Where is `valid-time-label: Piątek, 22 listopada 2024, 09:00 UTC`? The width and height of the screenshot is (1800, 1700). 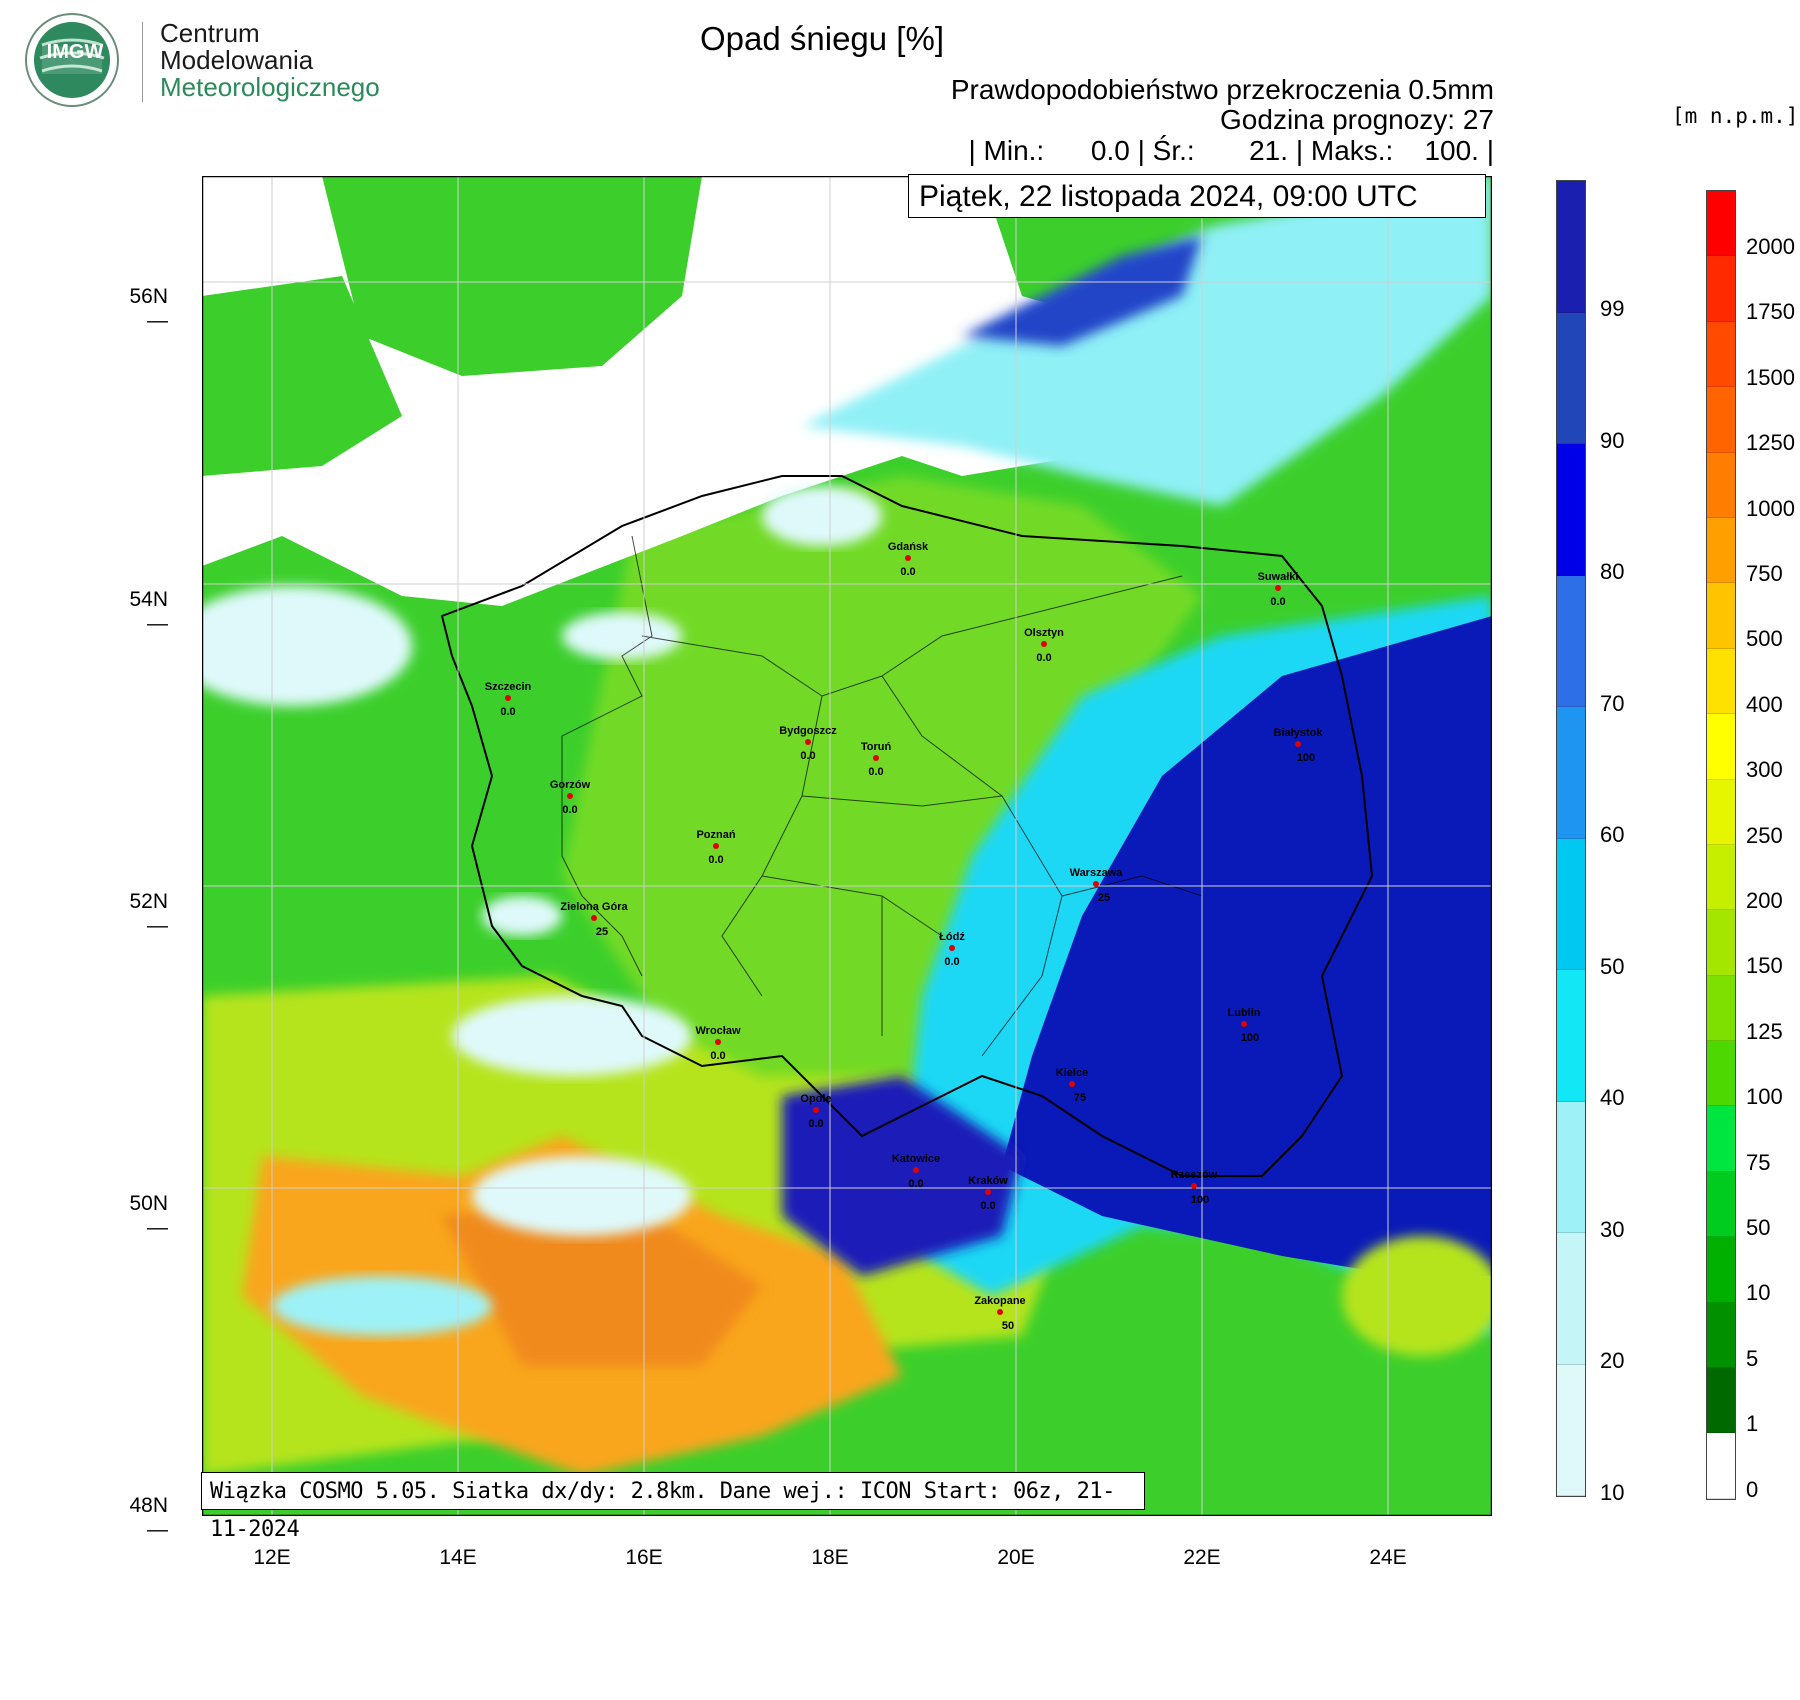
valid-time-label: Piątek, 22 listopada 2024, 09:00 UTC is located at coordinates (1197, 196).